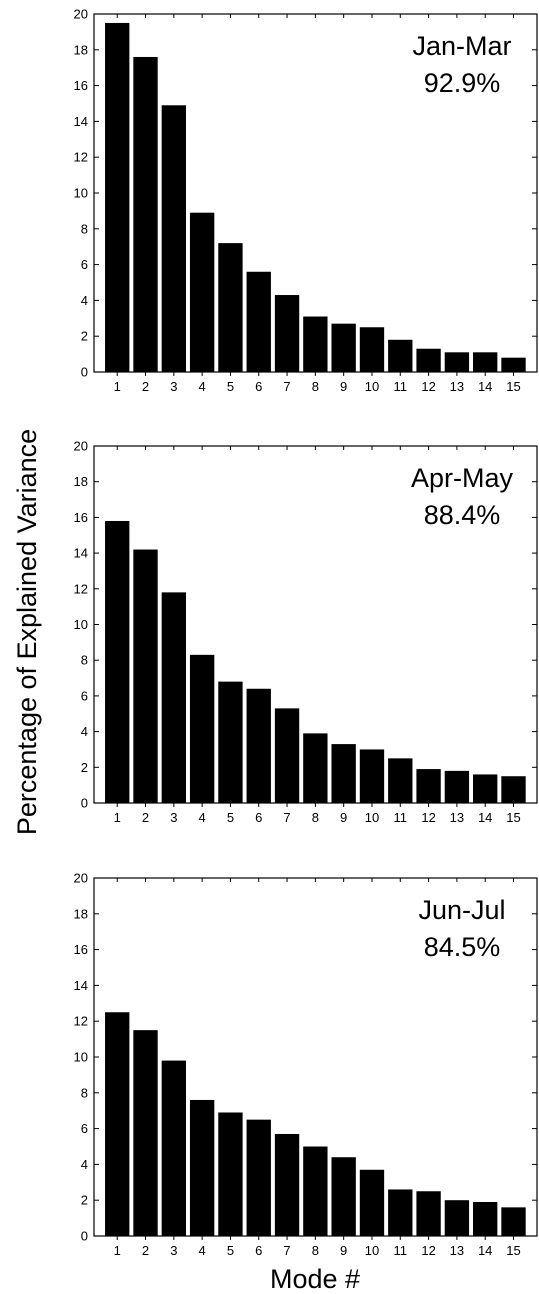  What do you see at coordinates (462, 478) in the screenshot?
I see `panel-season-label: Apr-May` at bounding box center [462, 478].